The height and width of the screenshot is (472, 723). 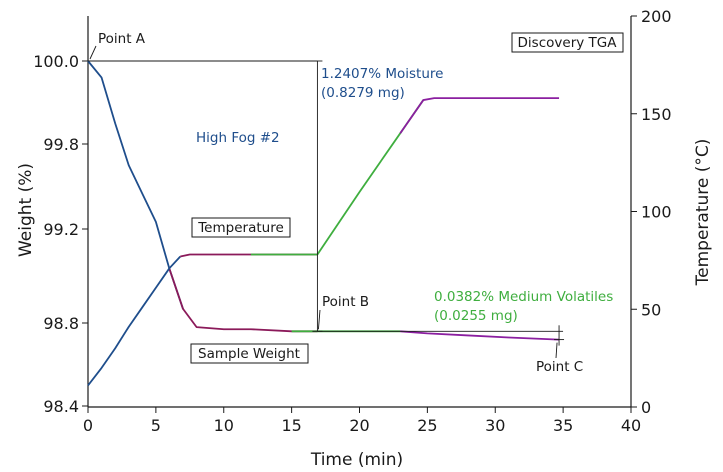 I want to click on x-tick-label: 10, so click(x=224, y=425).